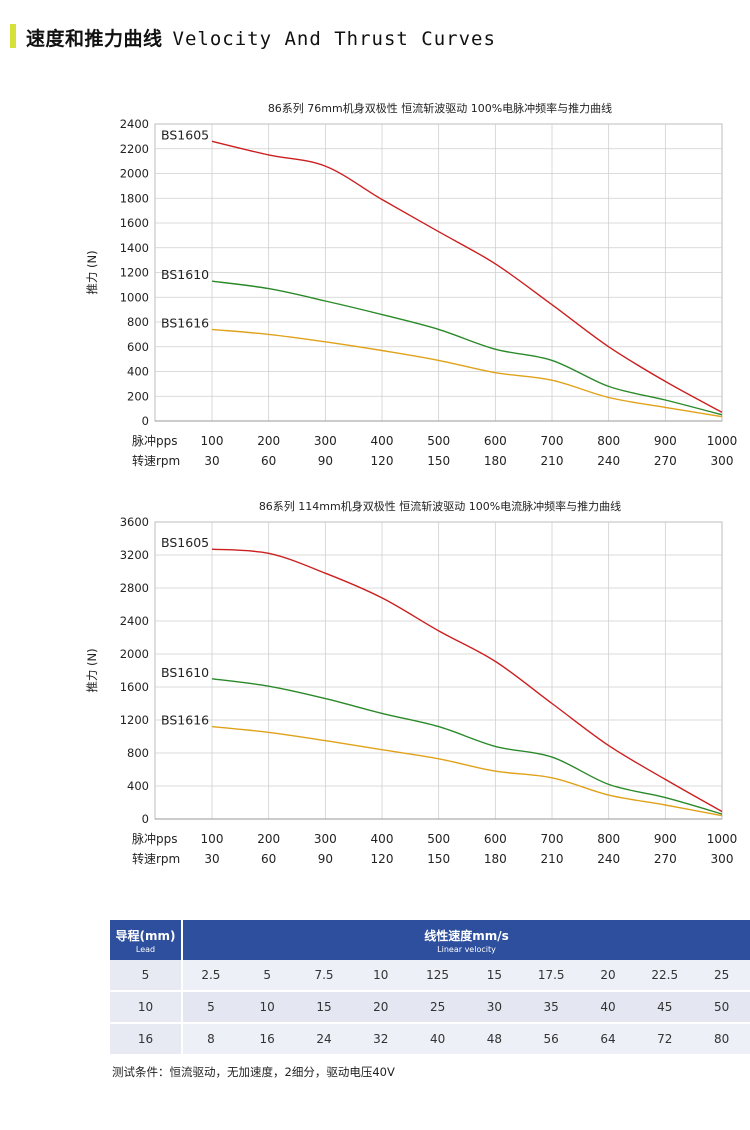  What do you see at coordinates (665, 839) in the screenshot?
I see `x-tick-label: 900` at bounding box center [665, 839].